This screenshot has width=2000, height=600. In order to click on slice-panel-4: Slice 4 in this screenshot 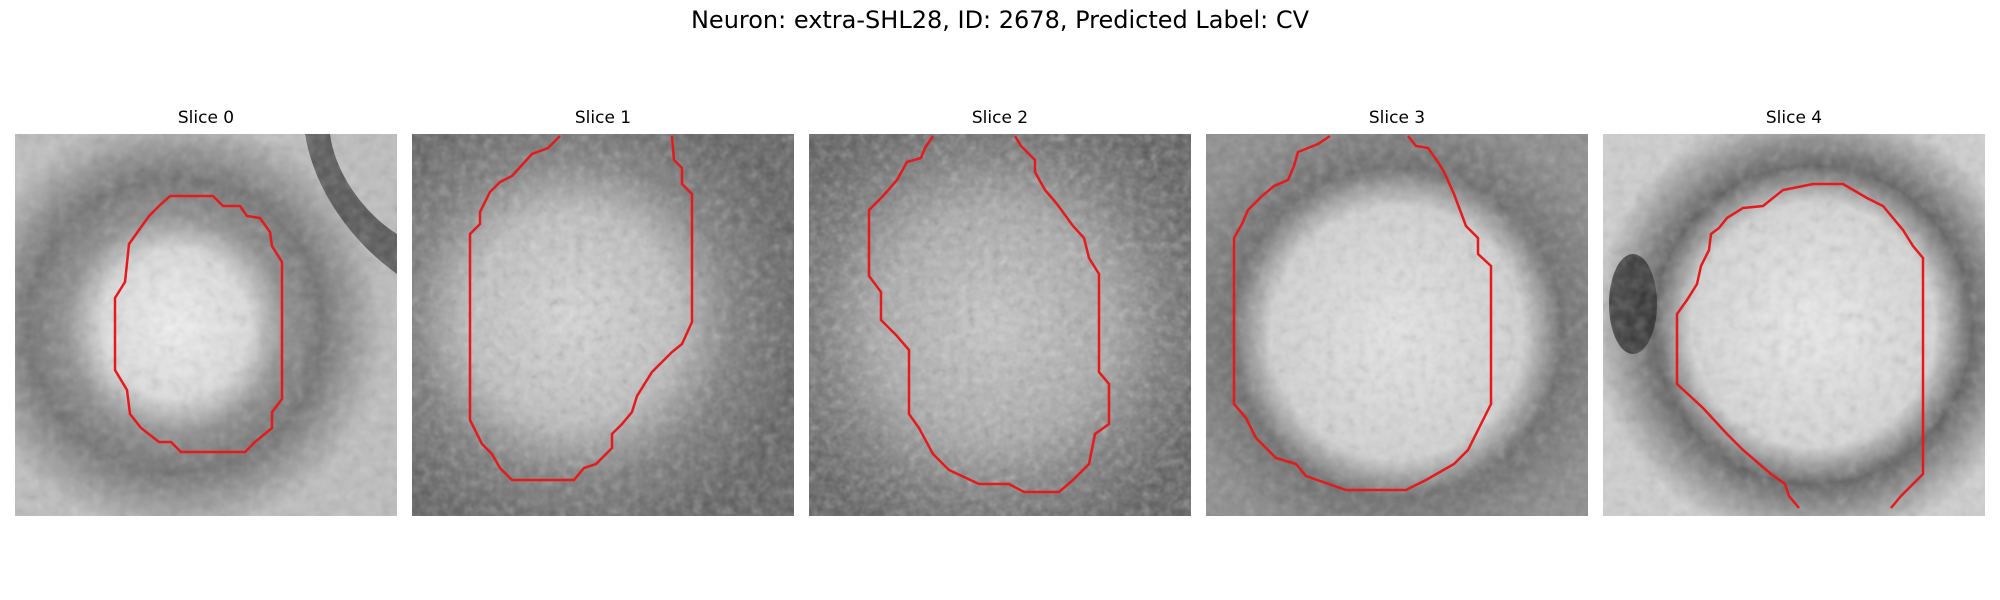, I will do `click(1794, 312)`.